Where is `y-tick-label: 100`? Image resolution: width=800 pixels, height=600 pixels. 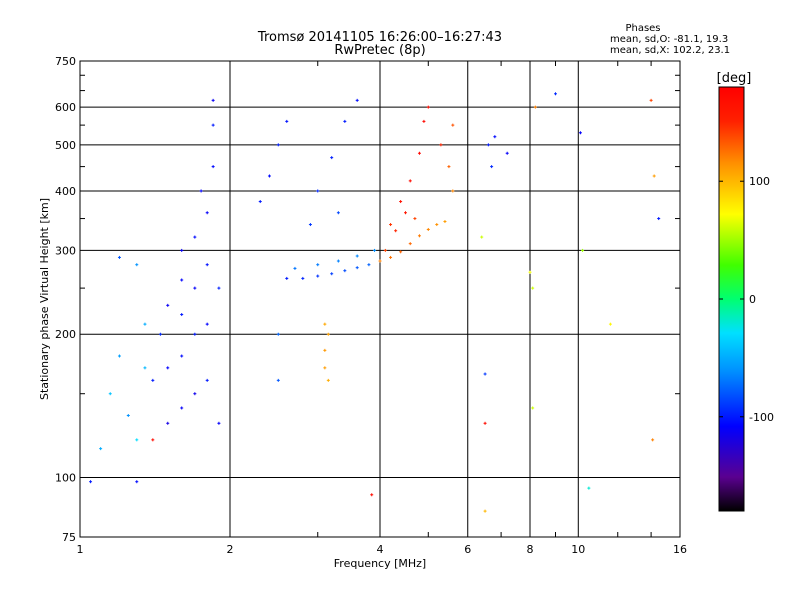 y-tick-label: 100 is located at coordinates (65, 478).